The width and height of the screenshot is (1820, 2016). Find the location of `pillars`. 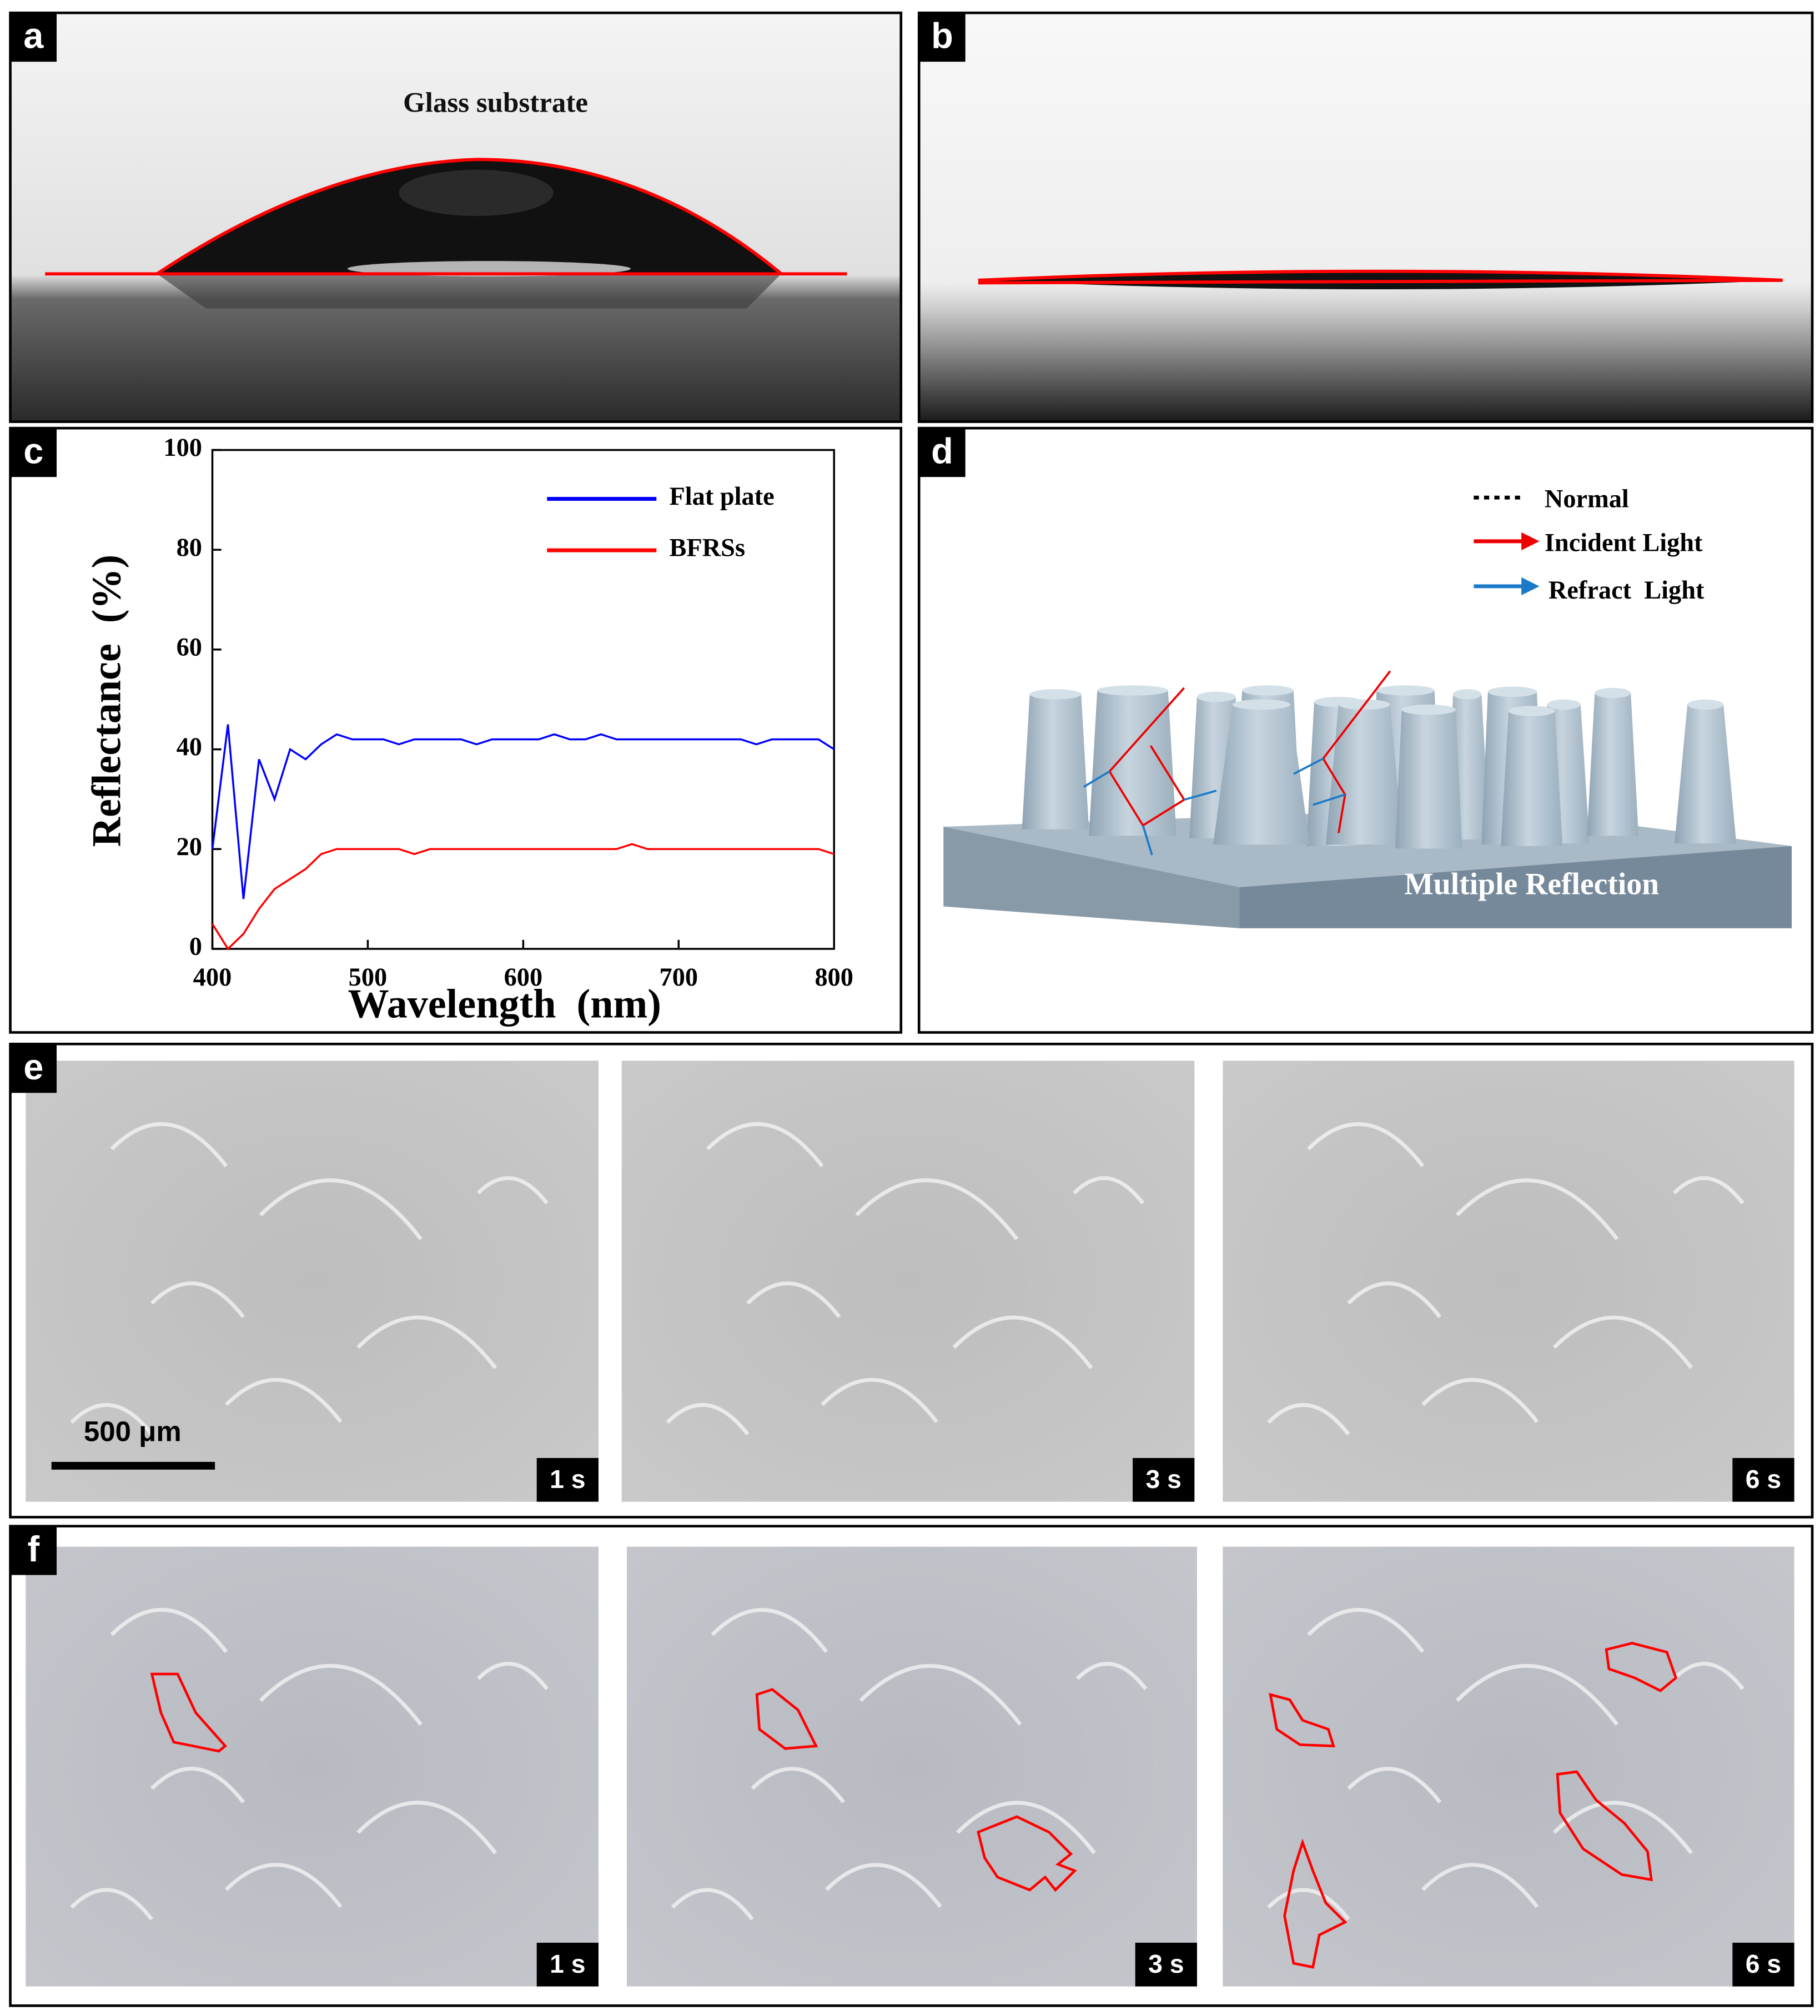

pillars is located at coordinates (1379, 767).